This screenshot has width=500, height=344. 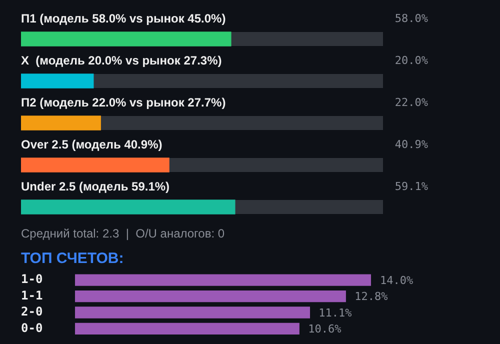 What do you see at coordinates (371, 297) in the screenshot?
I see `data-label: 12.8%` at bounding box center [371, 297].